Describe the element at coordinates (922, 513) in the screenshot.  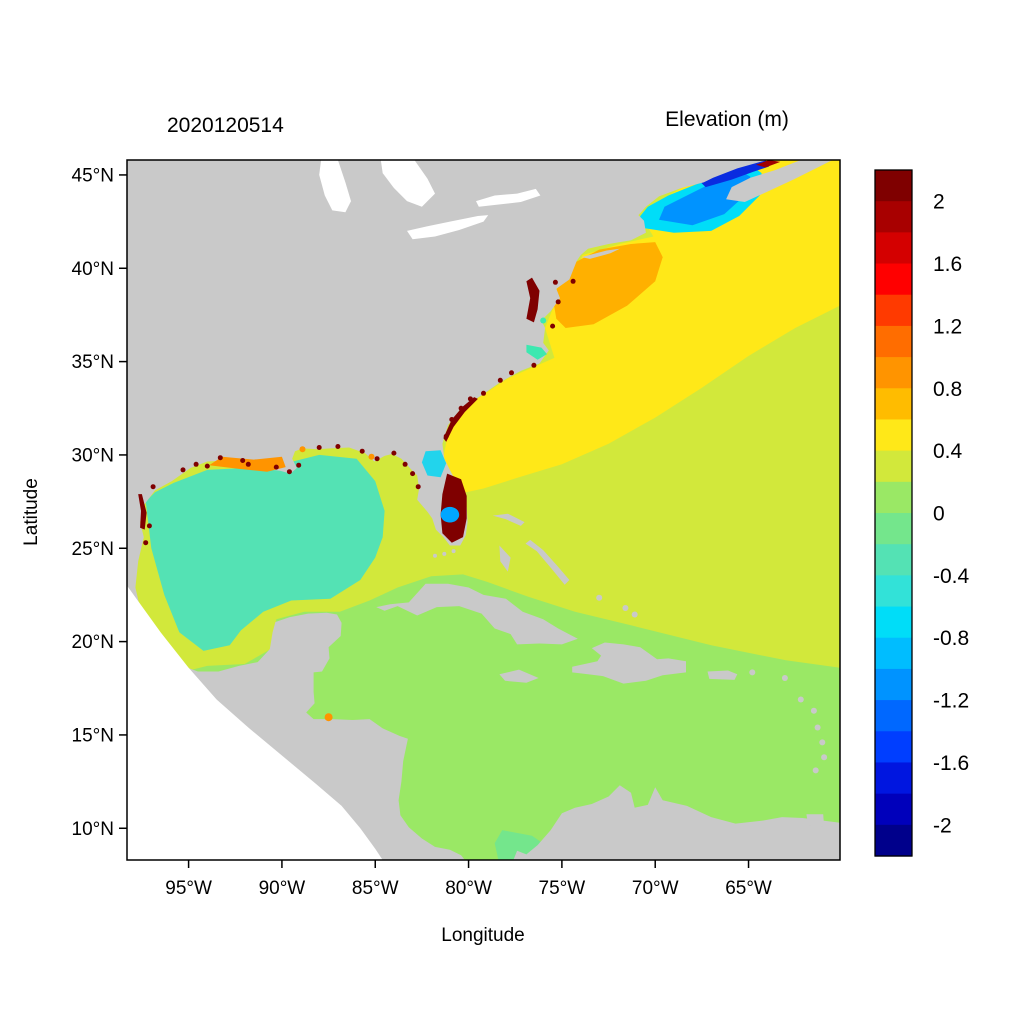
I see `colorbar: 2 1.6 1.2 0.8 0.4 0 -0.4 -0.8 -1.2 -1.6 -2` at that location.